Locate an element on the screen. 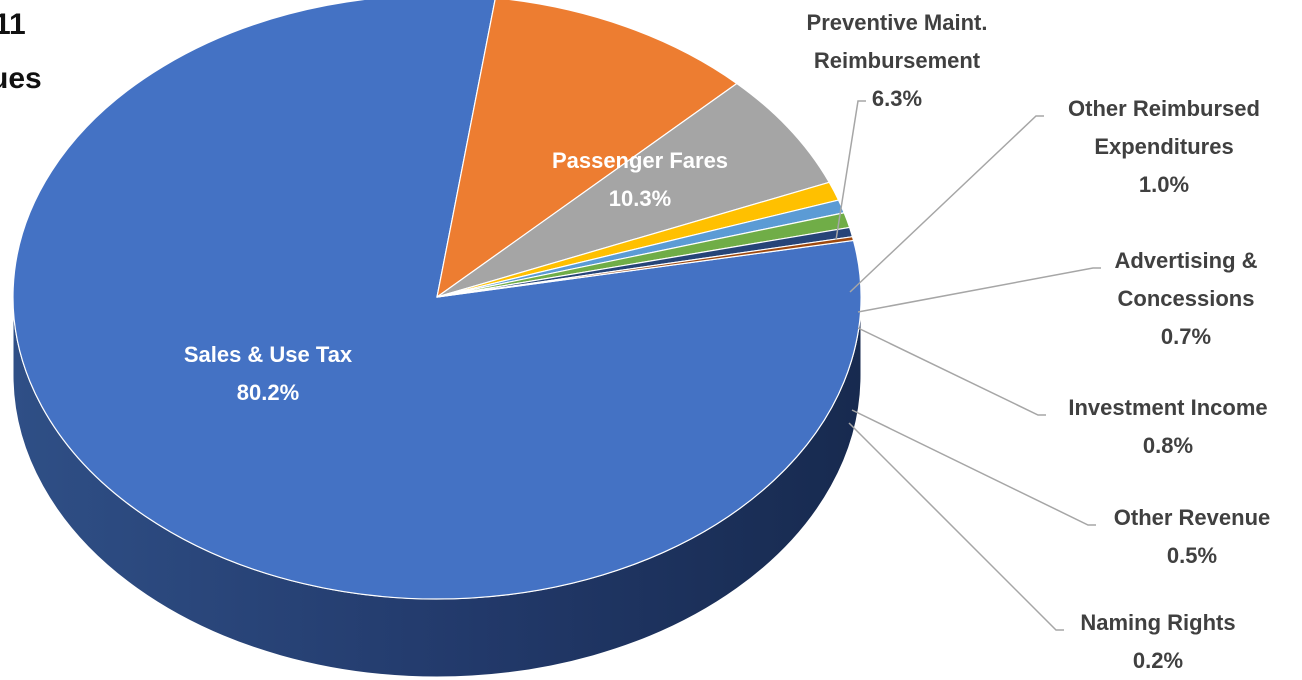 The image size is (1302, 680). slice-label-0-value: 80.2% is located at coordinates (268, 392).